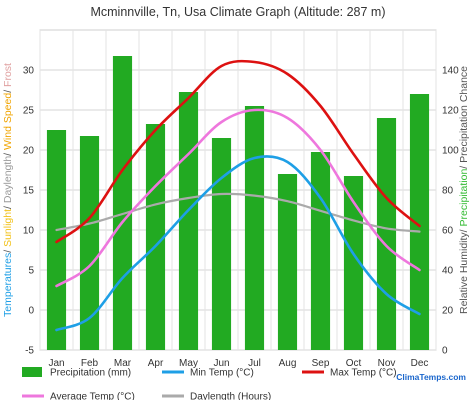 The width and height of the screenshot is (474, 400). Describe the element at coordinates (8, 121) in the screenshot. I see `axis-label-part: Wind Speed` at that location.